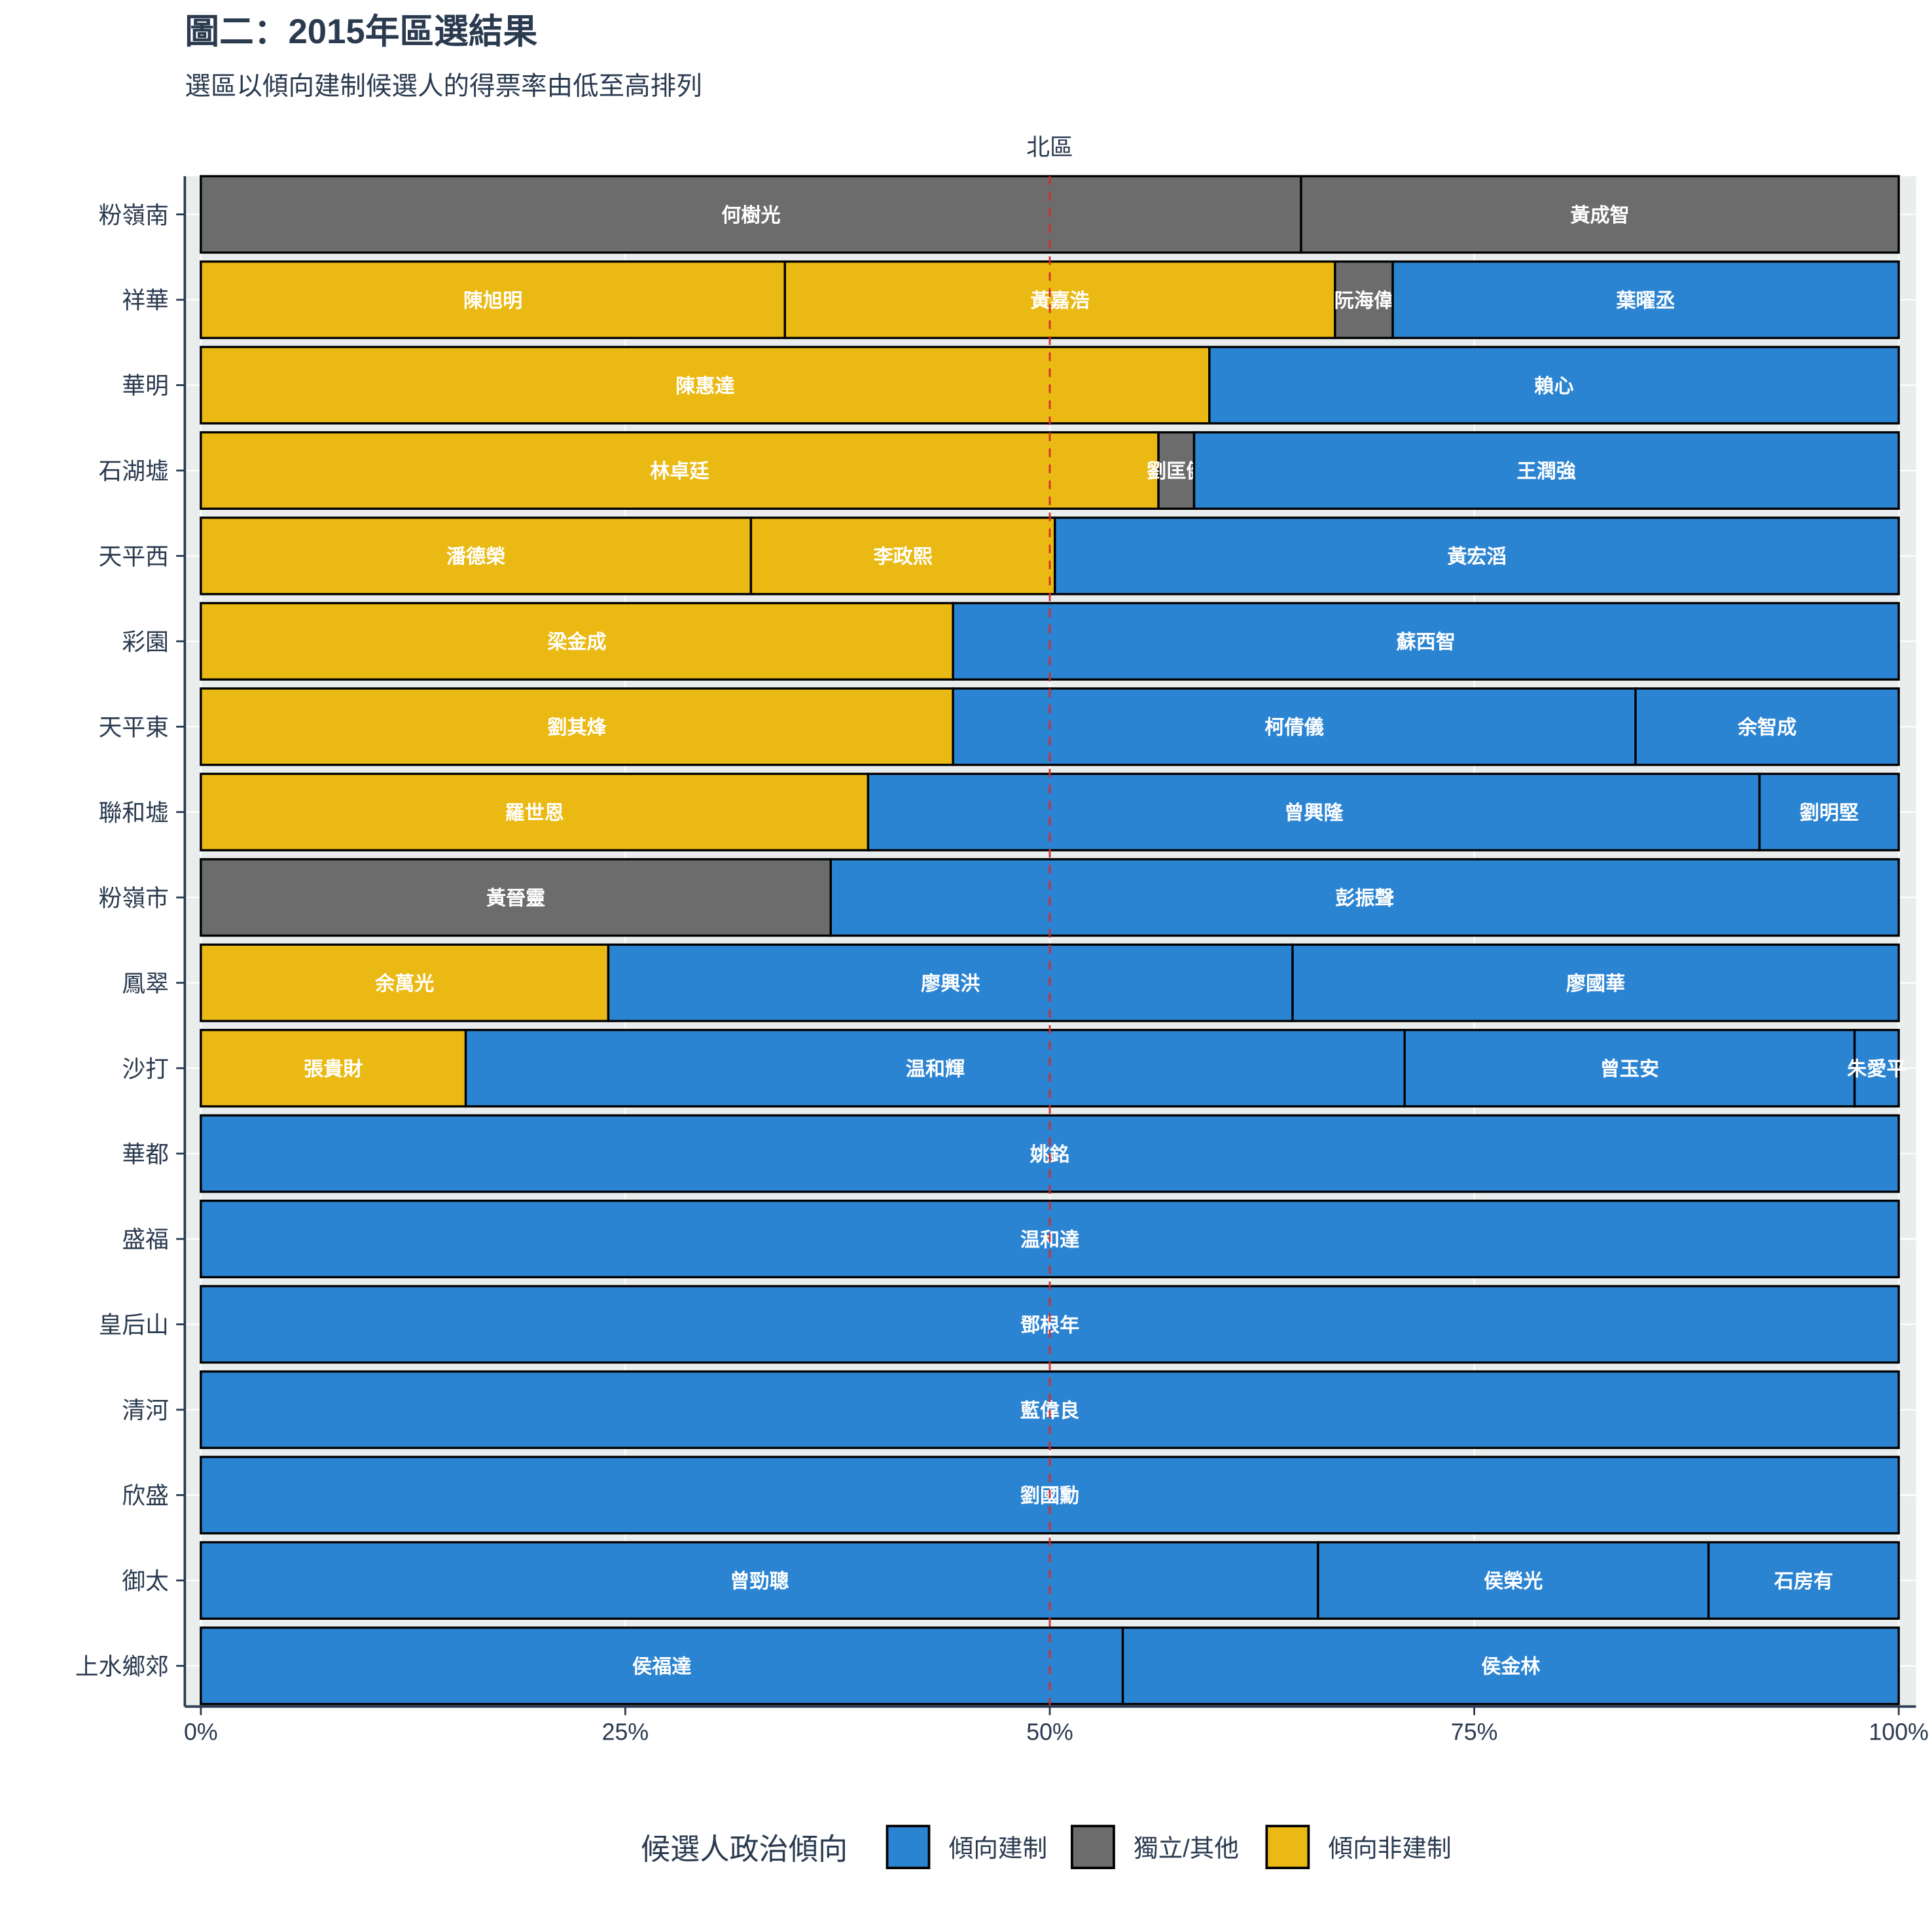  I want to click on y-tick-label: 彩園, so click(145, 642).